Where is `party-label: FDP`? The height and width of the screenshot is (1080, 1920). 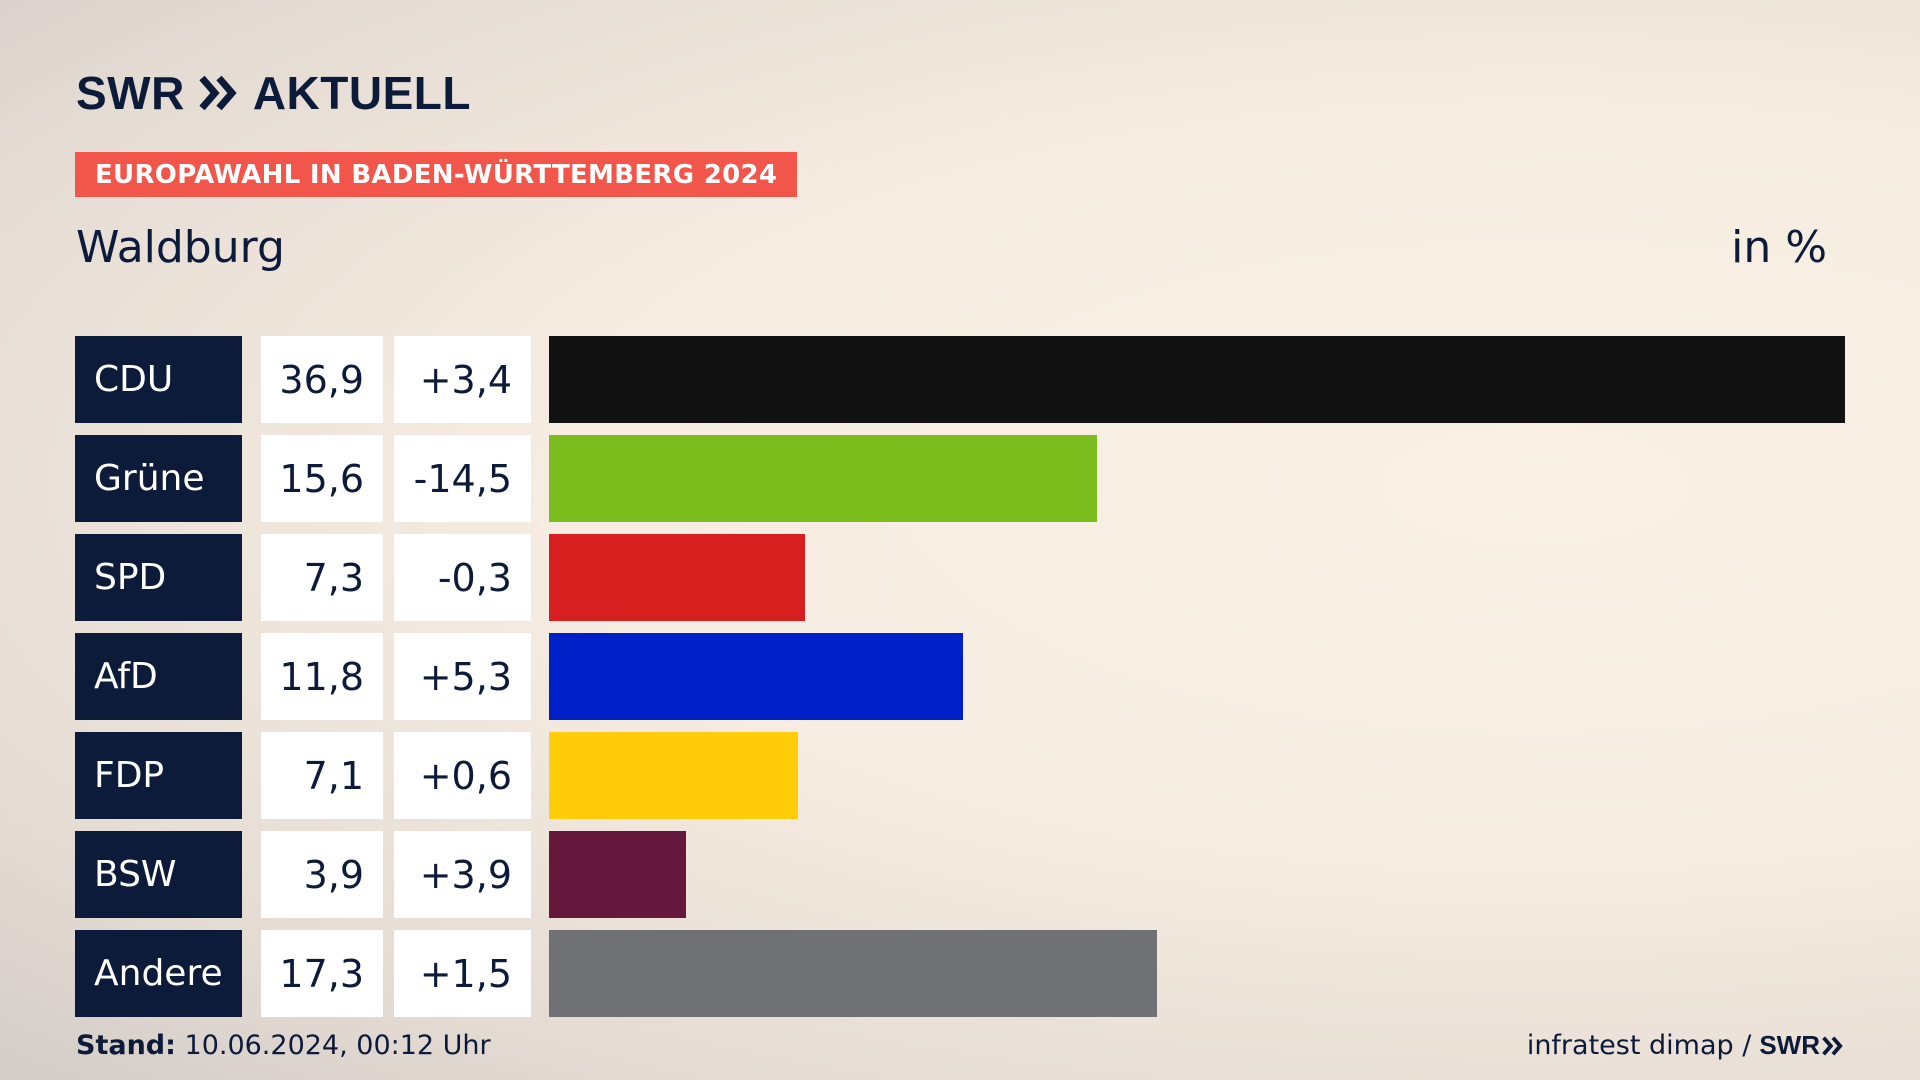
party-label: FDP is located at coordinates (158, 775).